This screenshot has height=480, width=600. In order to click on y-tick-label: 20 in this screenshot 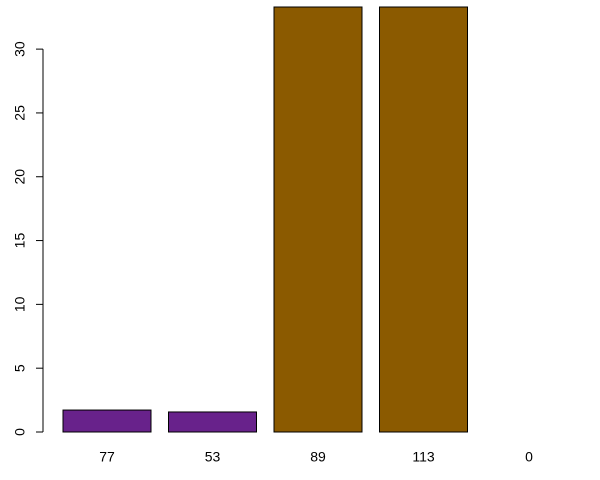, I will do `click(20, 177)`.